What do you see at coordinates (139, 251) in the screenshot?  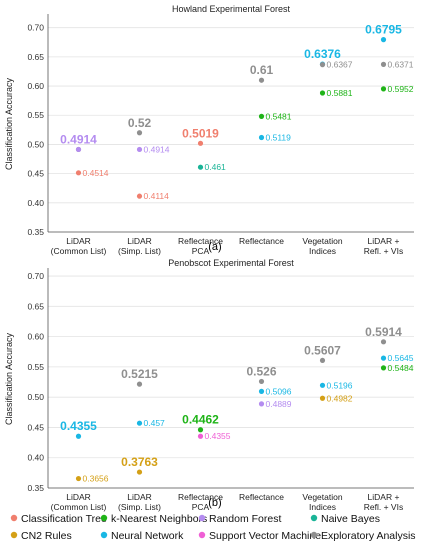 I see `x-tick-label: (Simp. List)` at bounding box center [139, 251].